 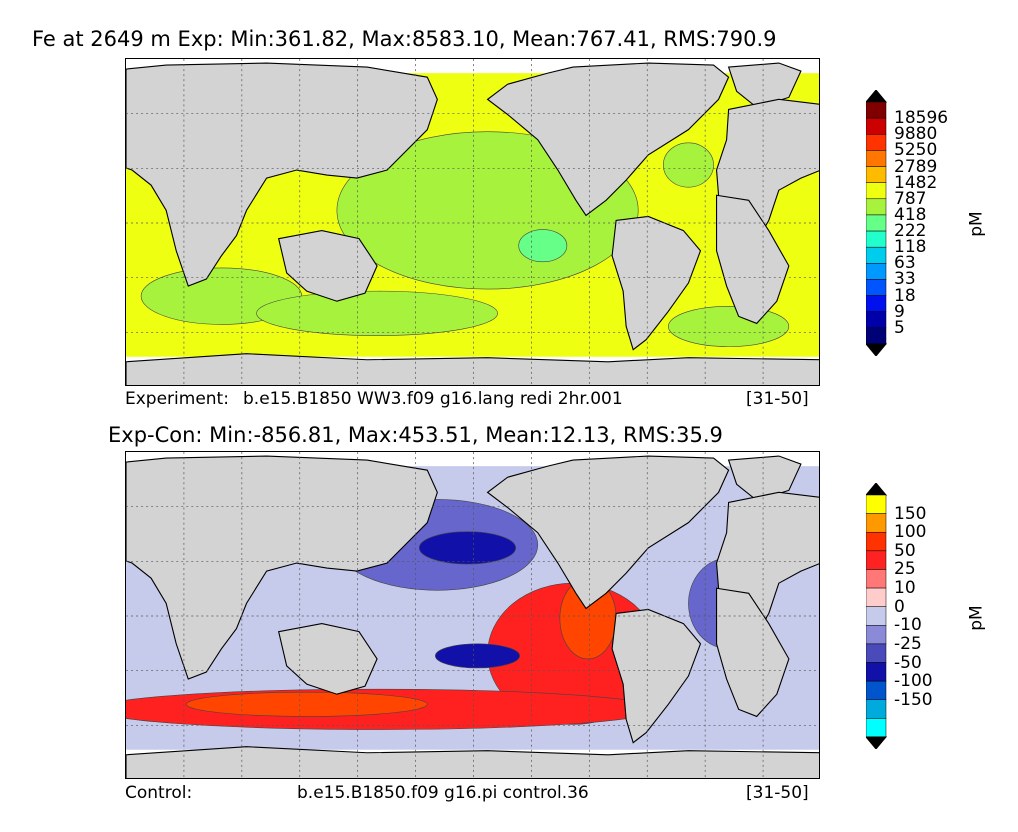 What do you see at coordinates (905, 569) in the screenshot?
I see `colorbar-tick-label: 25` at bounding box center [905, 569].